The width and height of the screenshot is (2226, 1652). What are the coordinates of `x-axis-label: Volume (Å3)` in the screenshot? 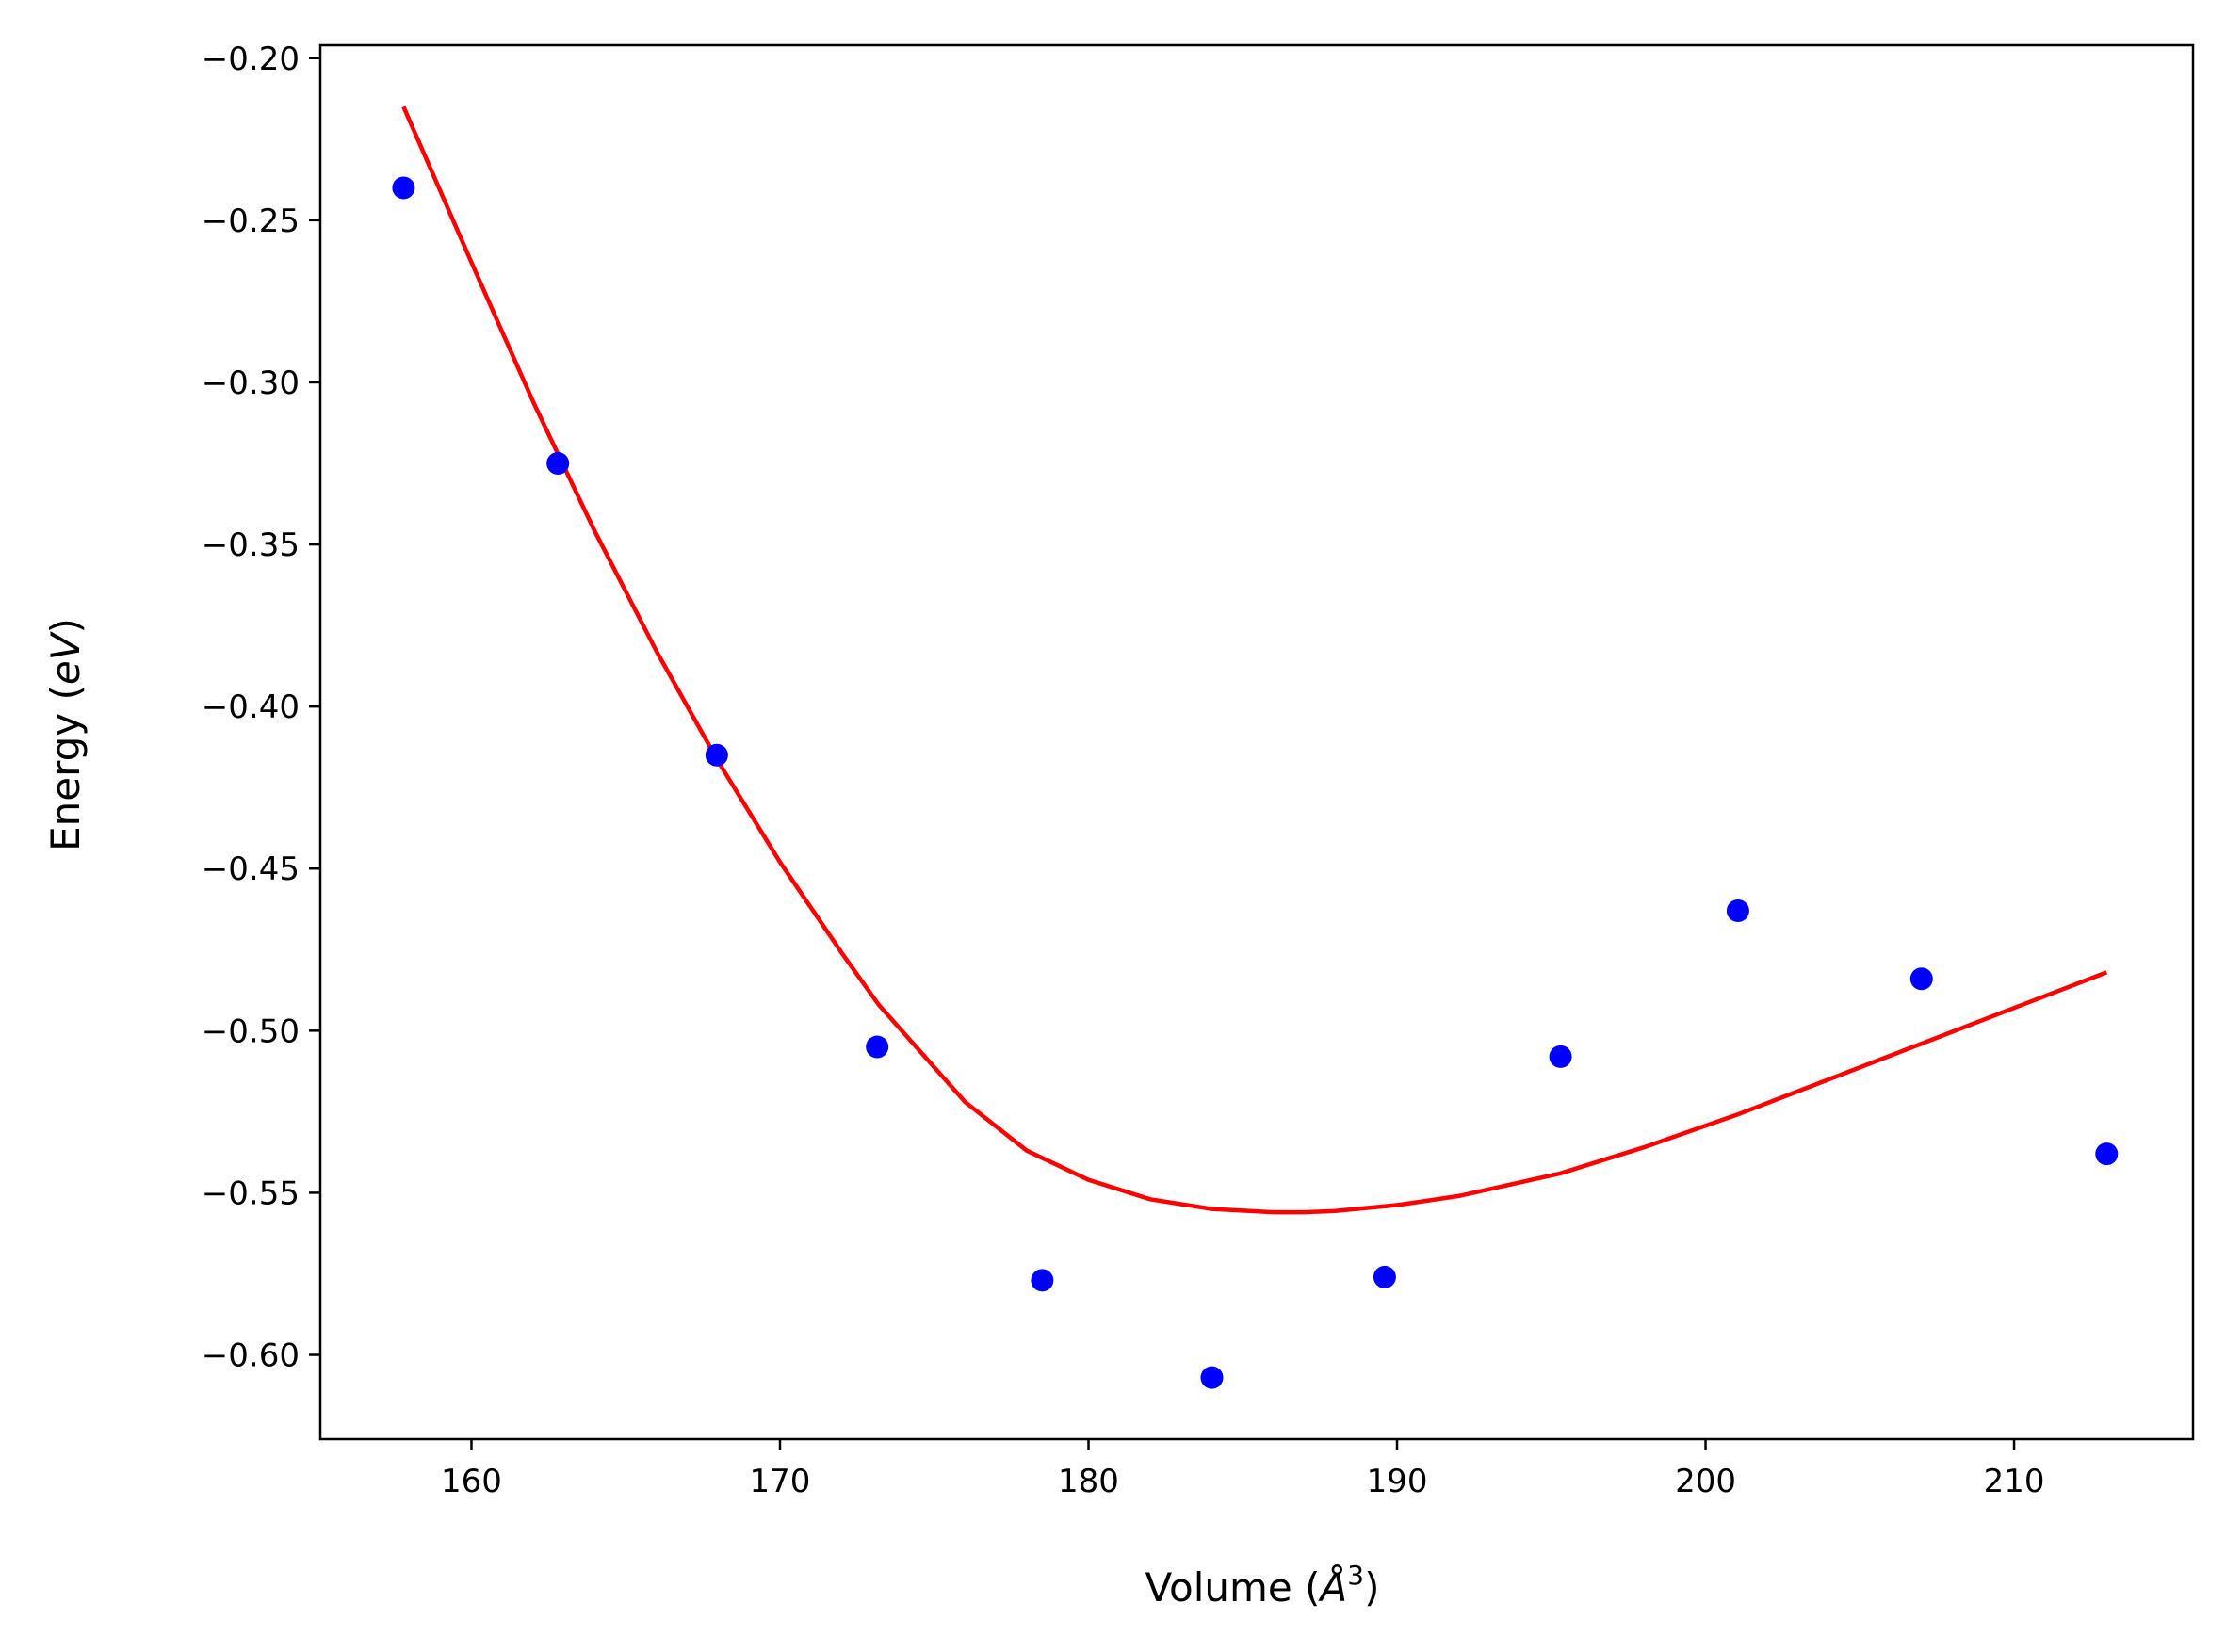 It's located at (1262, 1585).